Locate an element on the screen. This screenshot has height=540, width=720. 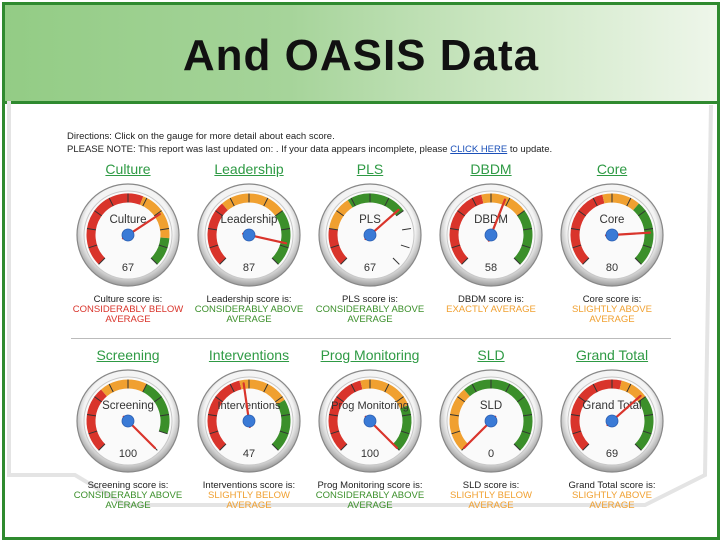
rating-text: SLIGHTLY ABOVE is located at coordinates (612, 495).